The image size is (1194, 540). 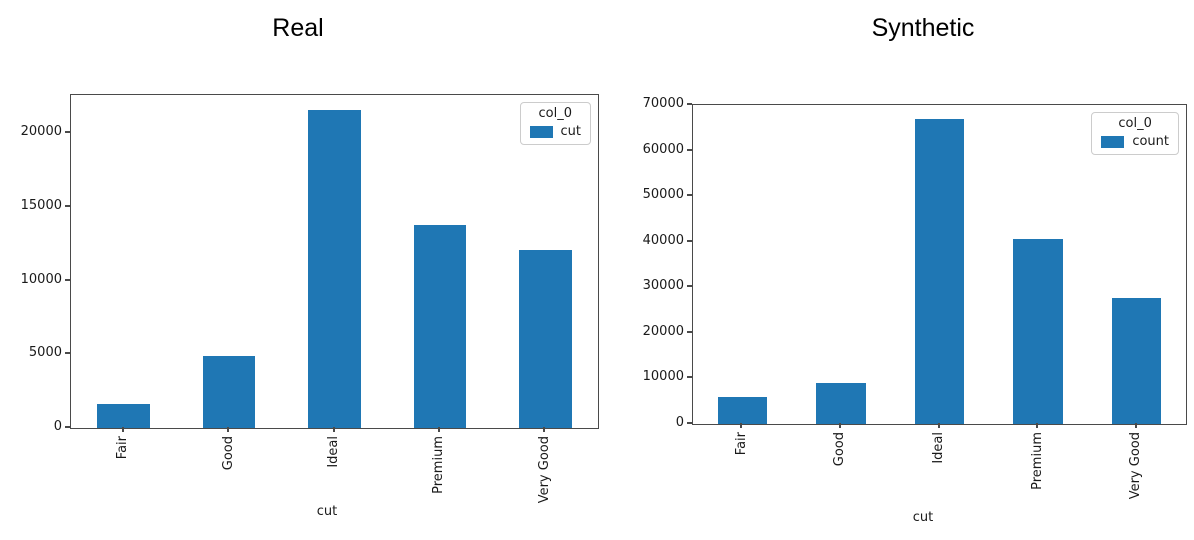 What do you see at coordinates (45, 353) in the screenshot?
I see `y-tick-label: 5000` at bounding box center [45, 353].